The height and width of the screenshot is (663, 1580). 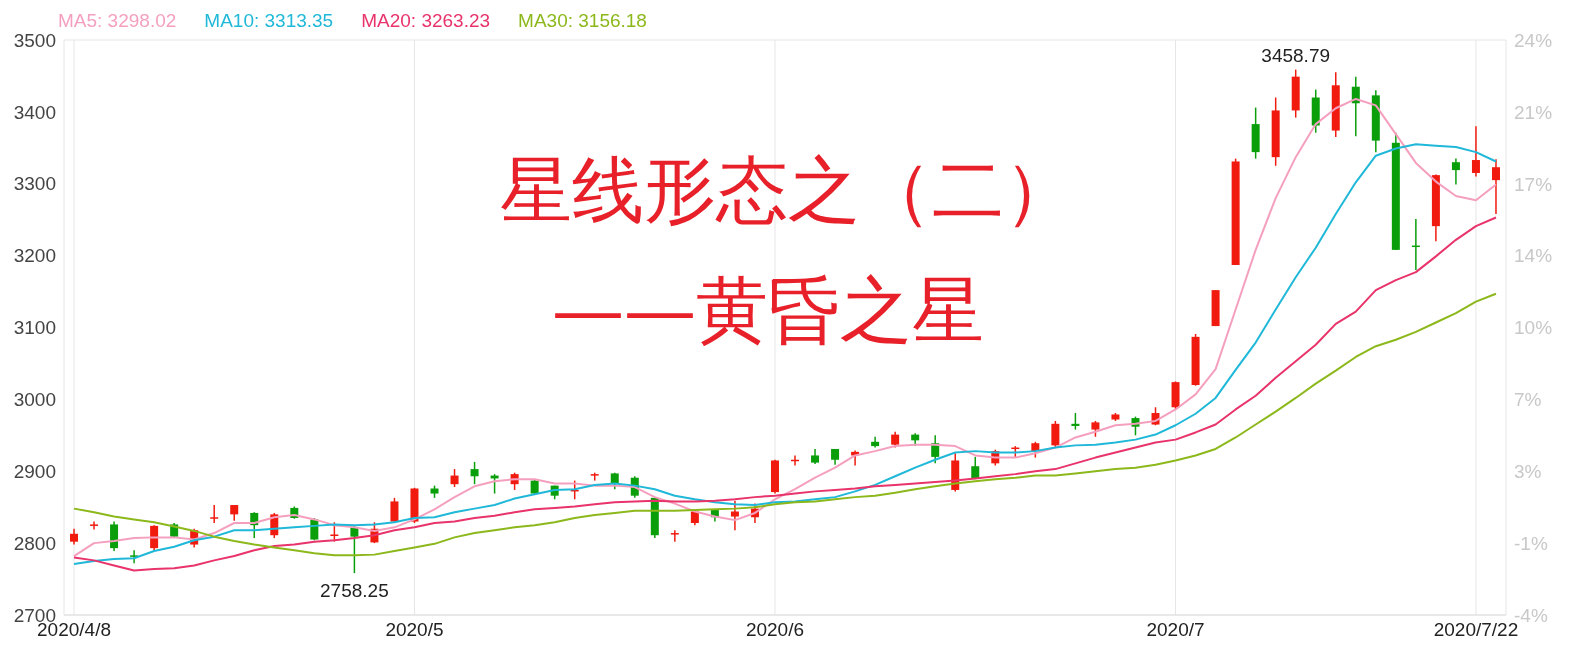 I want to click on text: MA5: 3298.02, so click(x=117, y=21).